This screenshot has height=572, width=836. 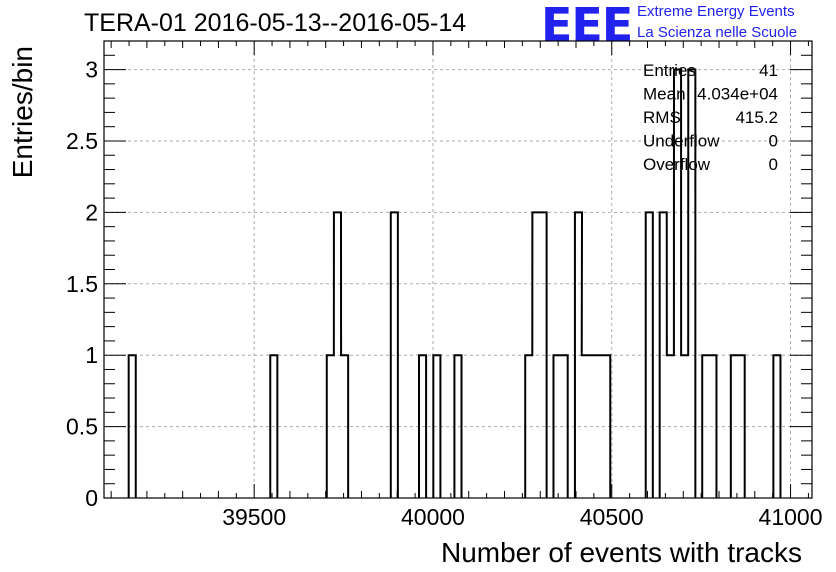 I want to click on stats-value: 41, so click(x=768, y=70).